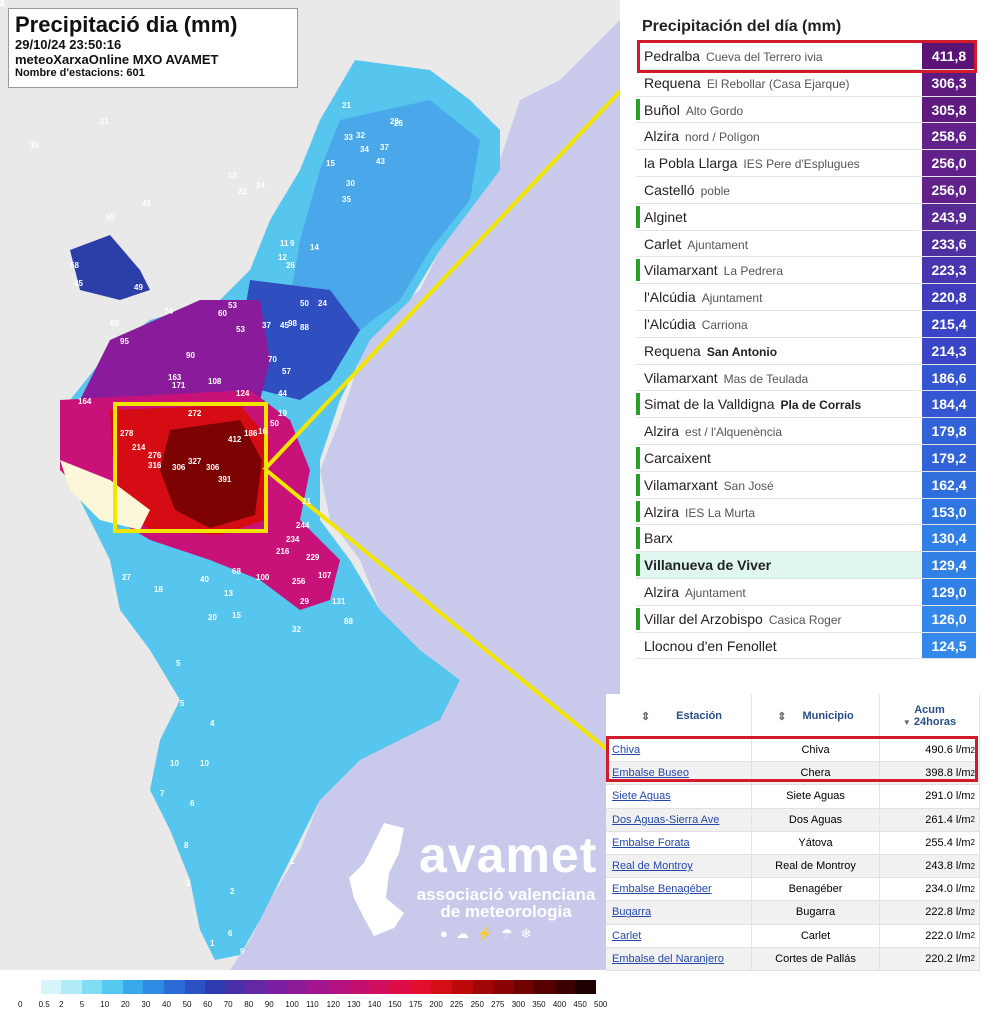 The width and height of the screenshot is (988, 1024). What do you see at coordinates (230, 933) in the screenshot?
I see `station-value-label: 6` at bounding box center [230, 933].